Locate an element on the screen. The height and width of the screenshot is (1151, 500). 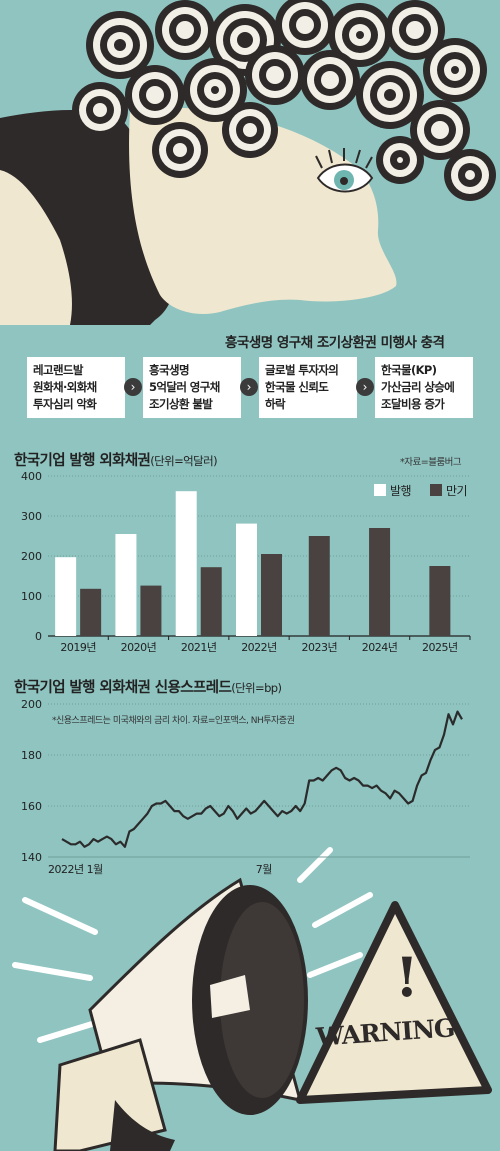
warning-exclamation-icon: ! is located at coordinates (407, 977).